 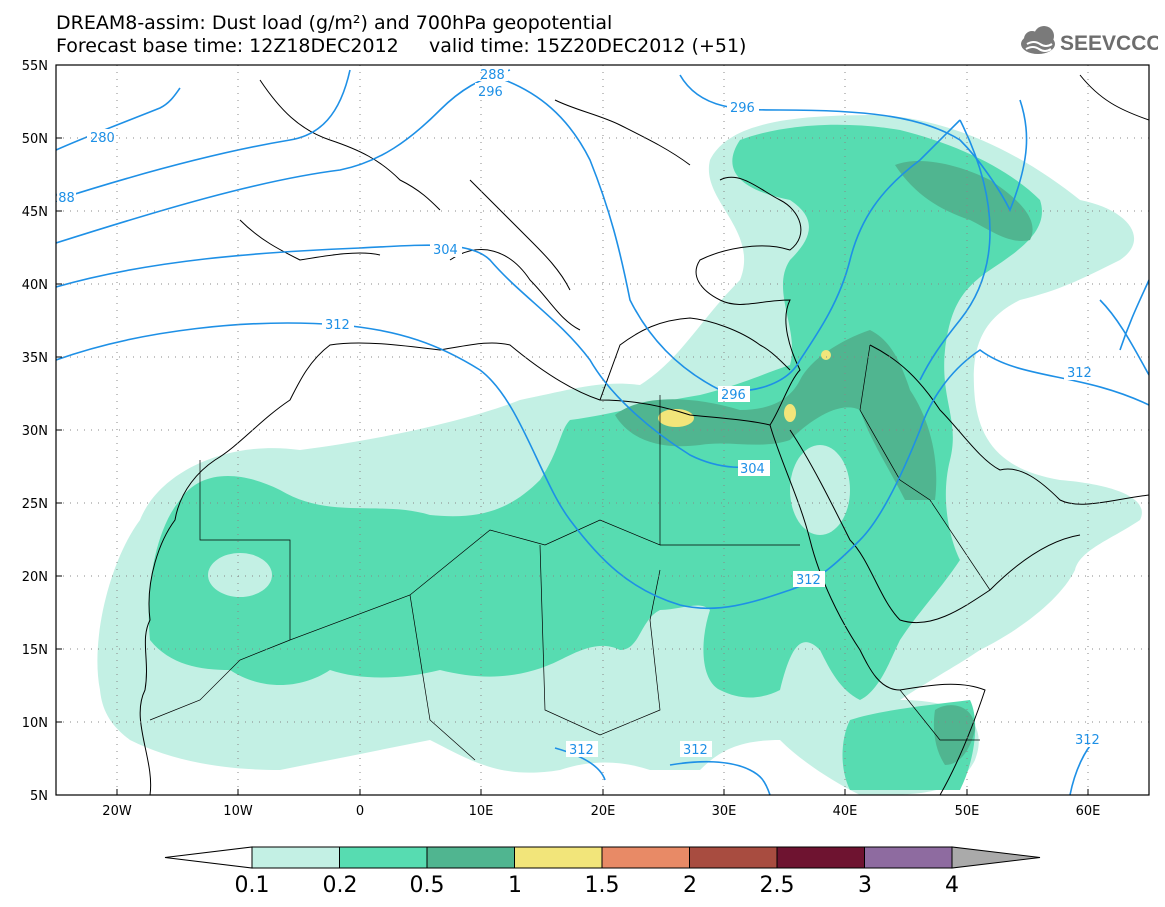 I want to click on lat-label: 5N, so click(x=39, y=796).